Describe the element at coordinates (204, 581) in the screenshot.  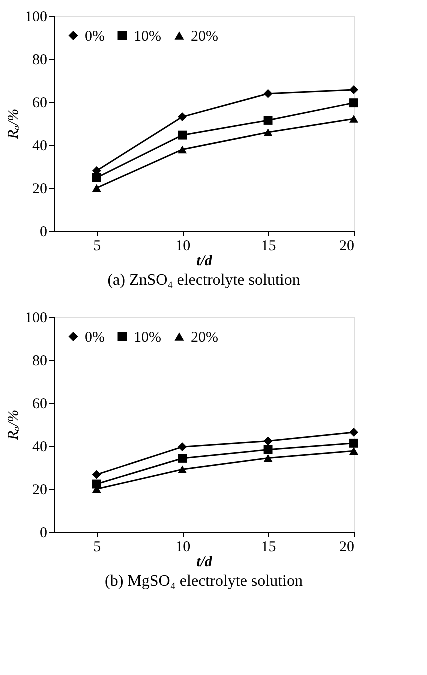
I see `text: (b) MgSO₄ electrolyte solution` at that location.